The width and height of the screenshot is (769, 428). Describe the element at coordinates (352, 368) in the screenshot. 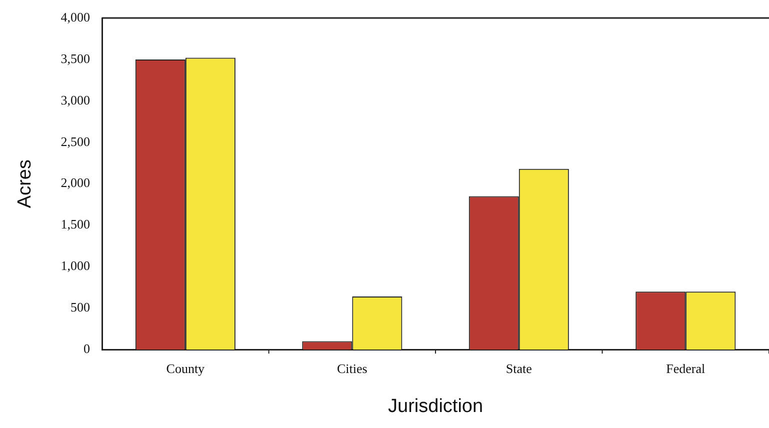

I see `x-tick-label: Cities` at that location.